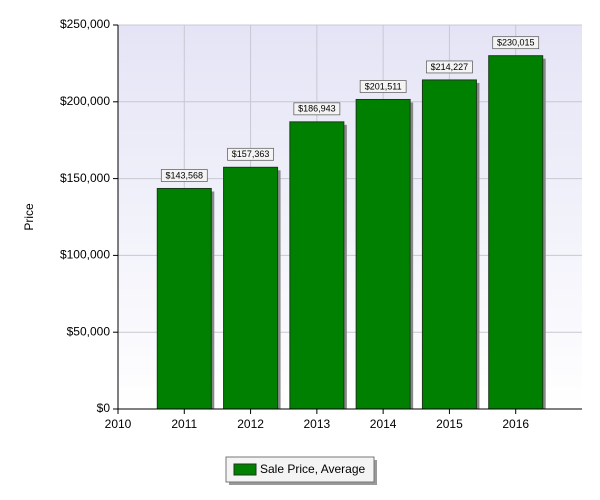 The image size is (600, 500). I want to click on x-tick-label: 2014, so click(383, 424).